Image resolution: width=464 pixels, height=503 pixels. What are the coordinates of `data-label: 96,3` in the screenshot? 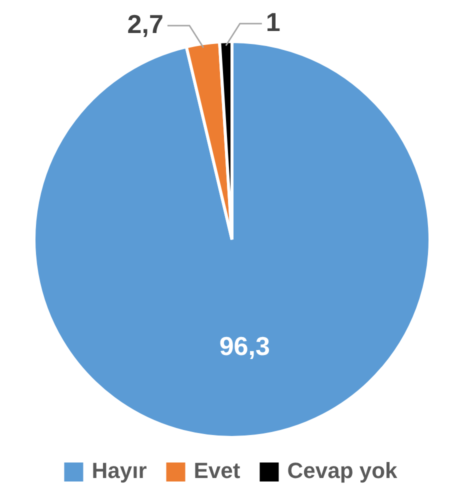 It's located at (244, 345).